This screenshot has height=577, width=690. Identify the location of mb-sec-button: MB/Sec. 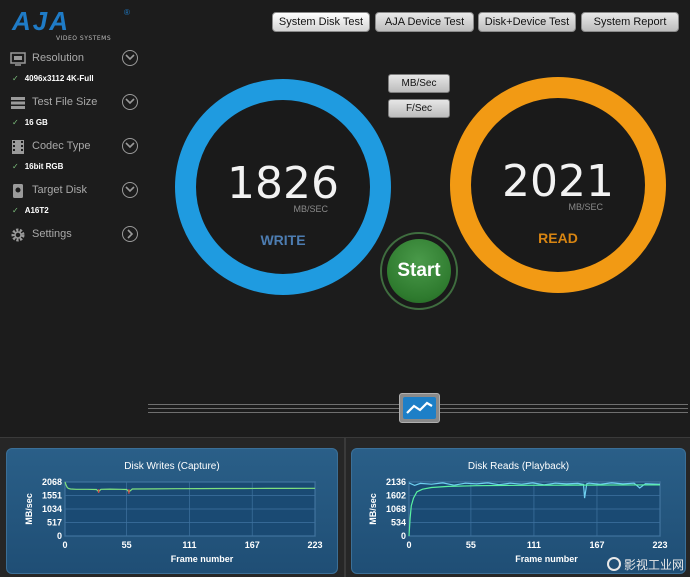
(419, 83).